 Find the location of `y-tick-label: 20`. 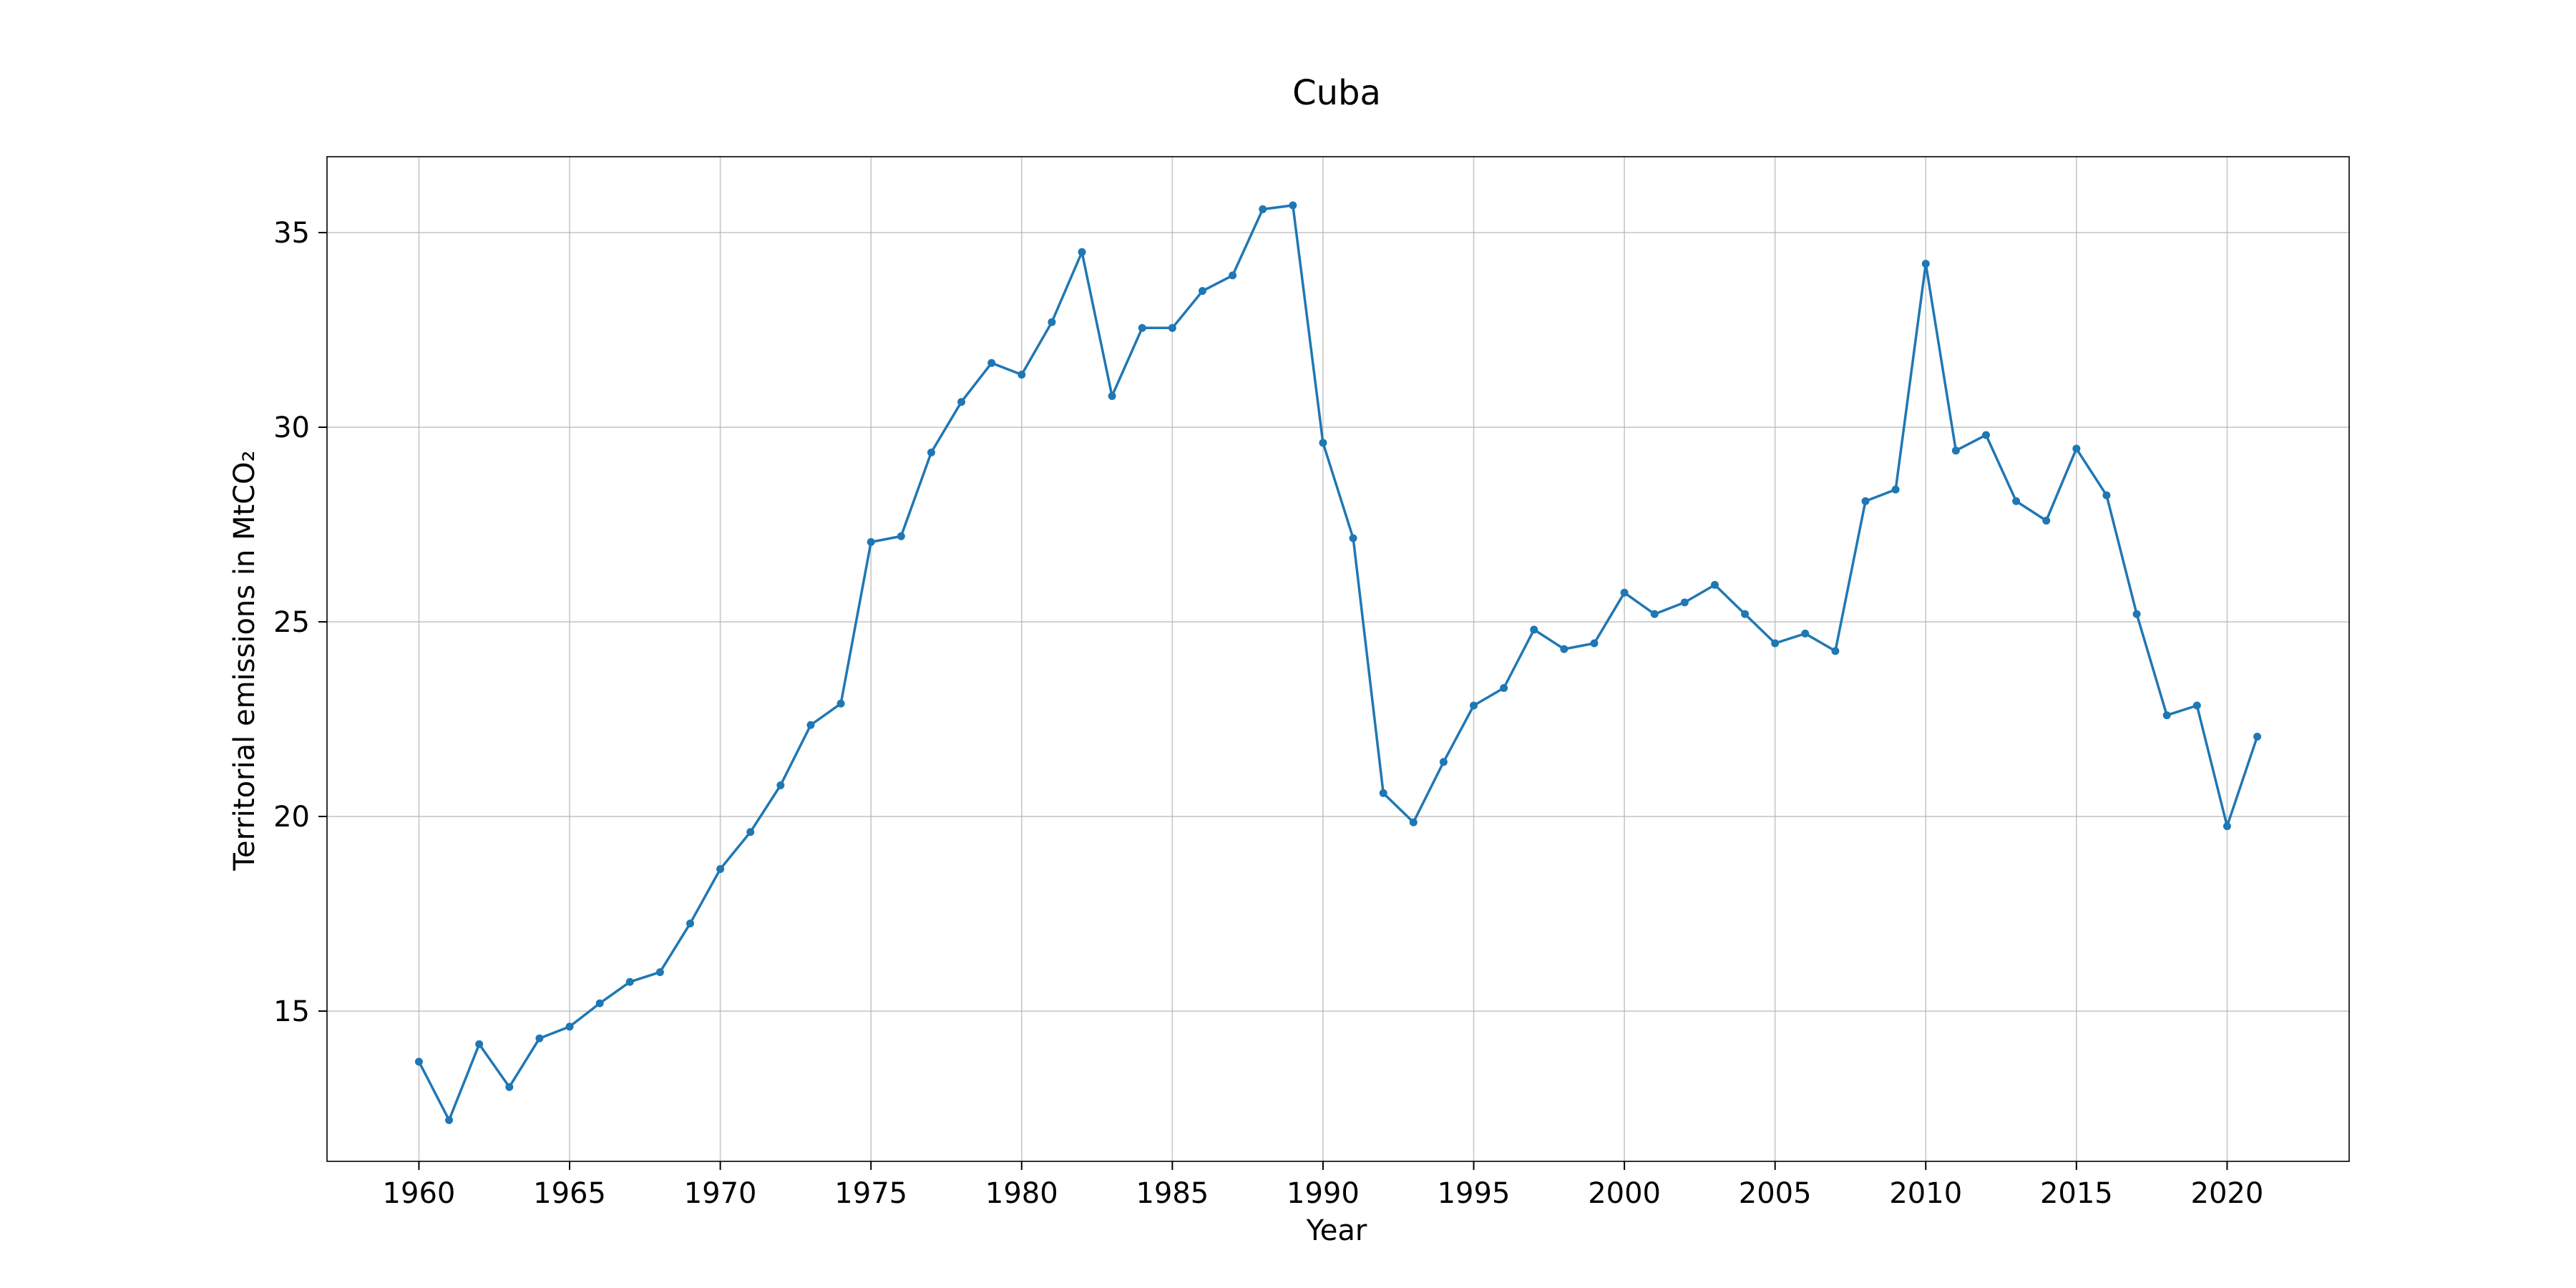

y-tick-label: 20 is located at coordinates (291, 817).